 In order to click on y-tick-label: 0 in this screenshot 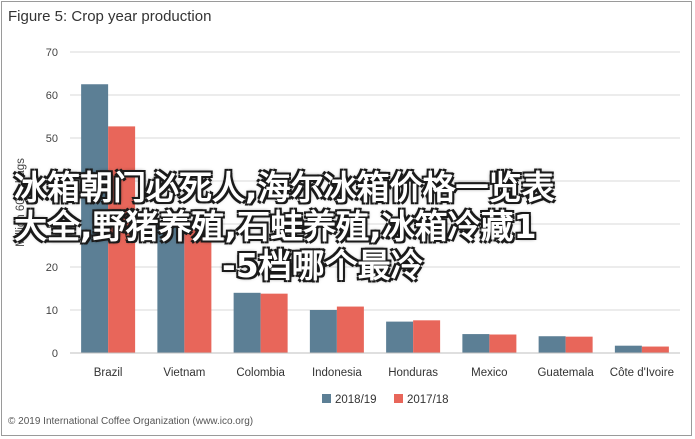, I will do `click(55, 354)`.